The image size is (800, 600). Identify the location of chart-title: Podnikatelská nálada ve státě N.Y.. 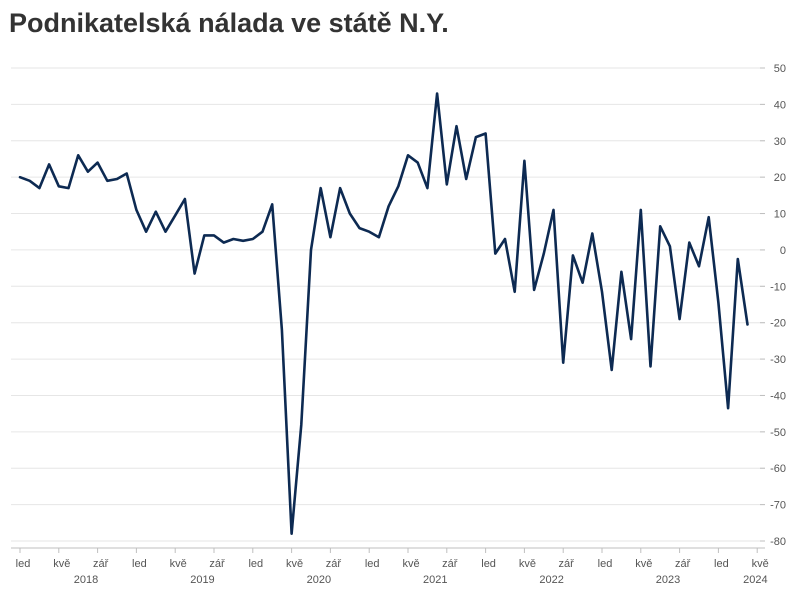
(229, 23).